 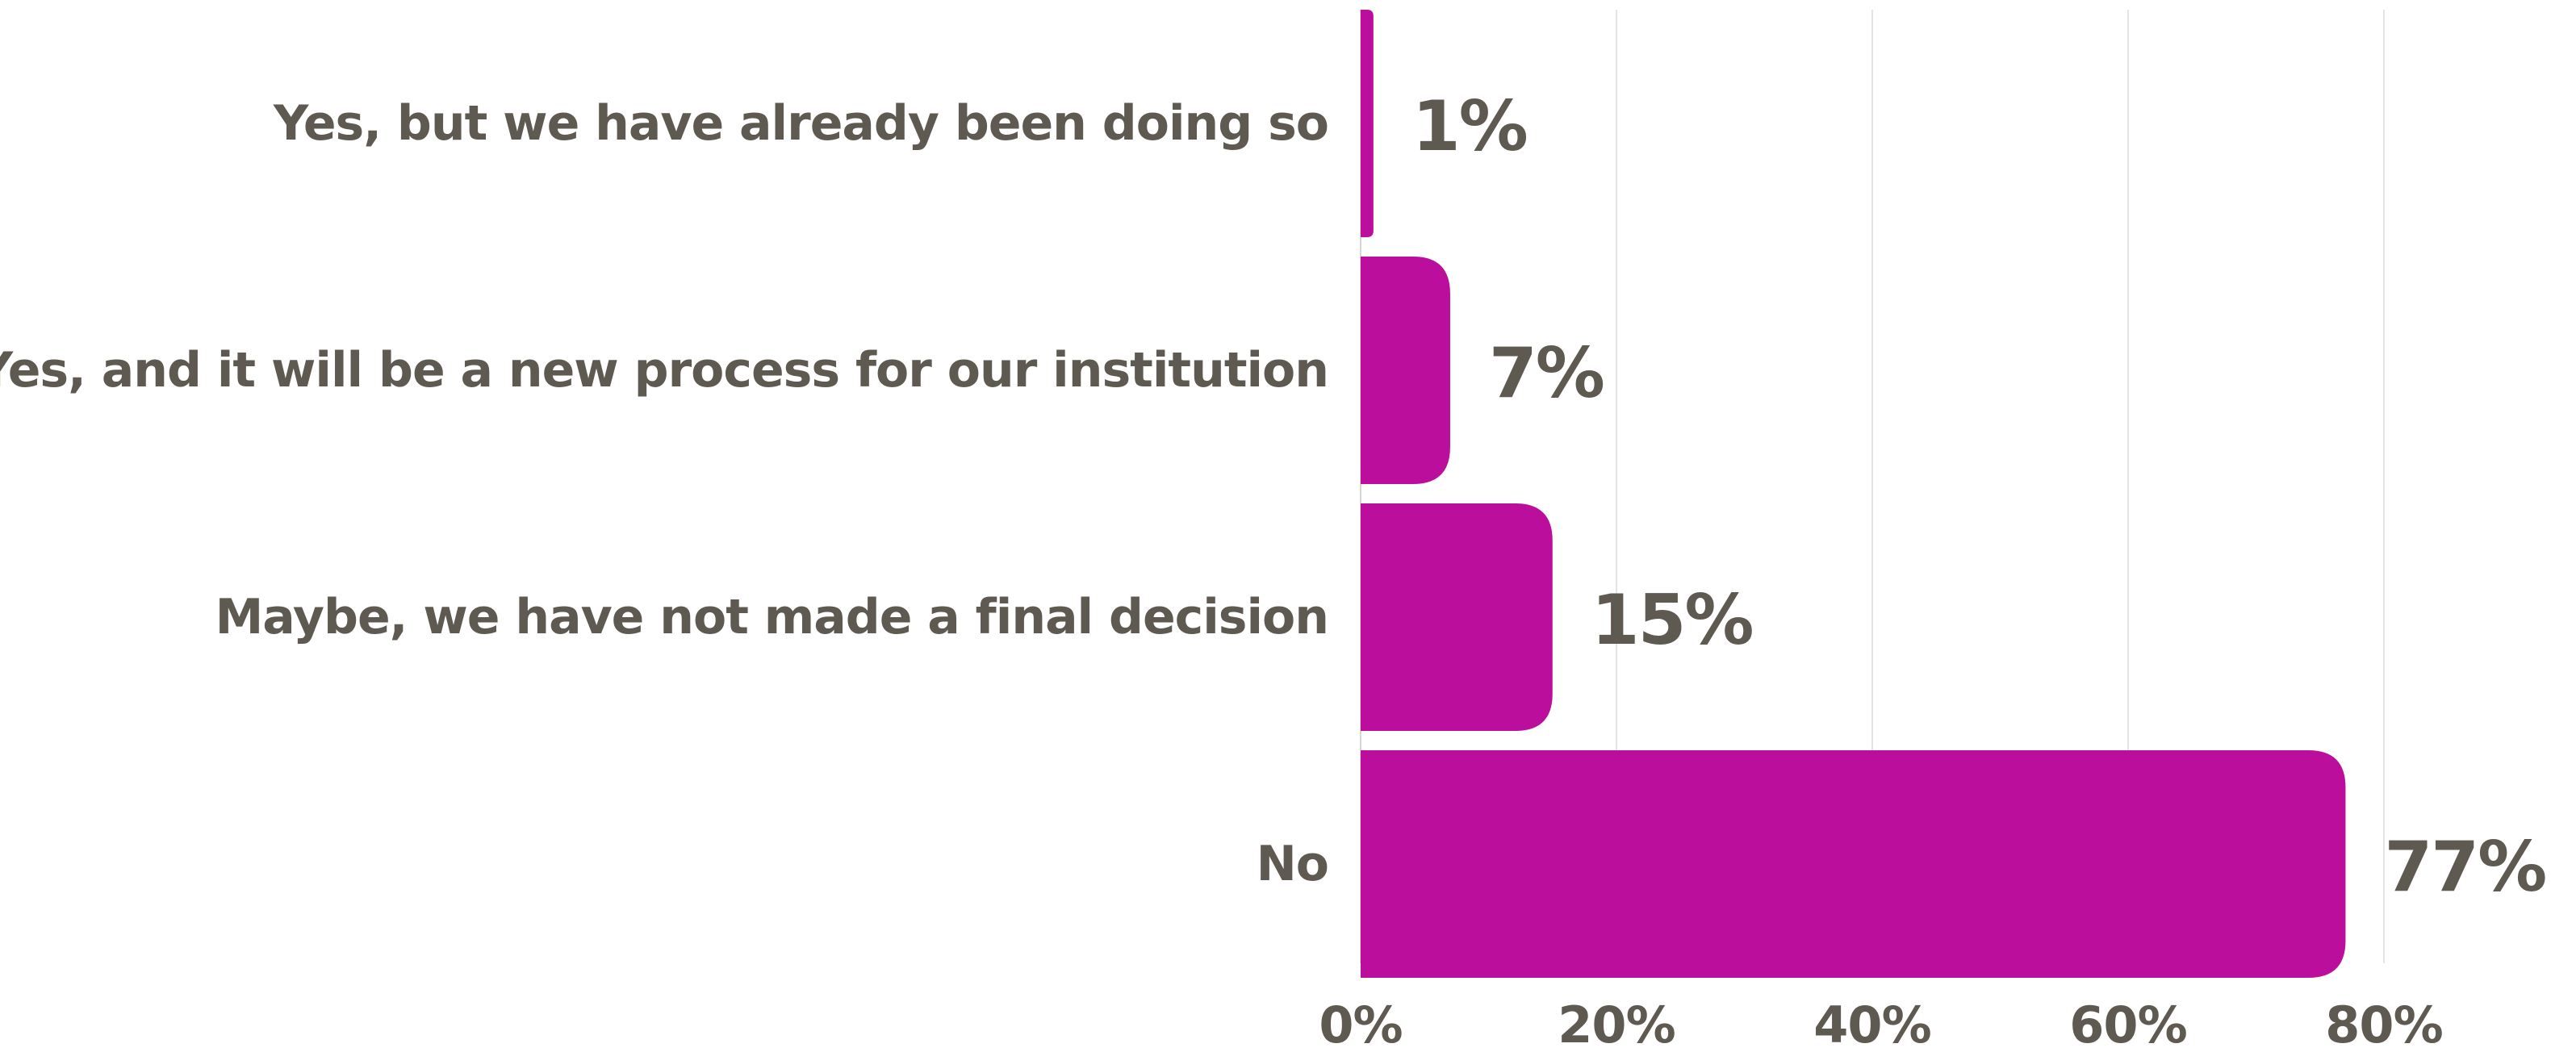 I want to click on value-label: 77%, so click(x=2464, y=867).